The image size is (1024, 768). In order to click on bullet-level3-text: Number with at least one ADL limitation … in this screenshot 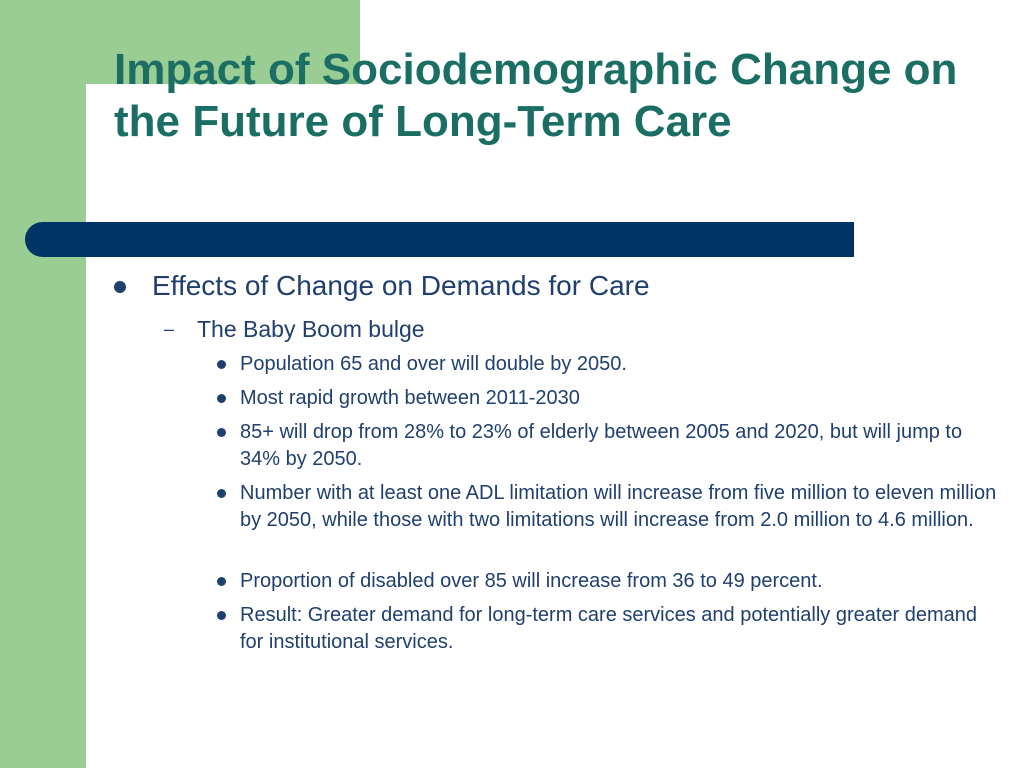, I will do `click(618, 506)`.